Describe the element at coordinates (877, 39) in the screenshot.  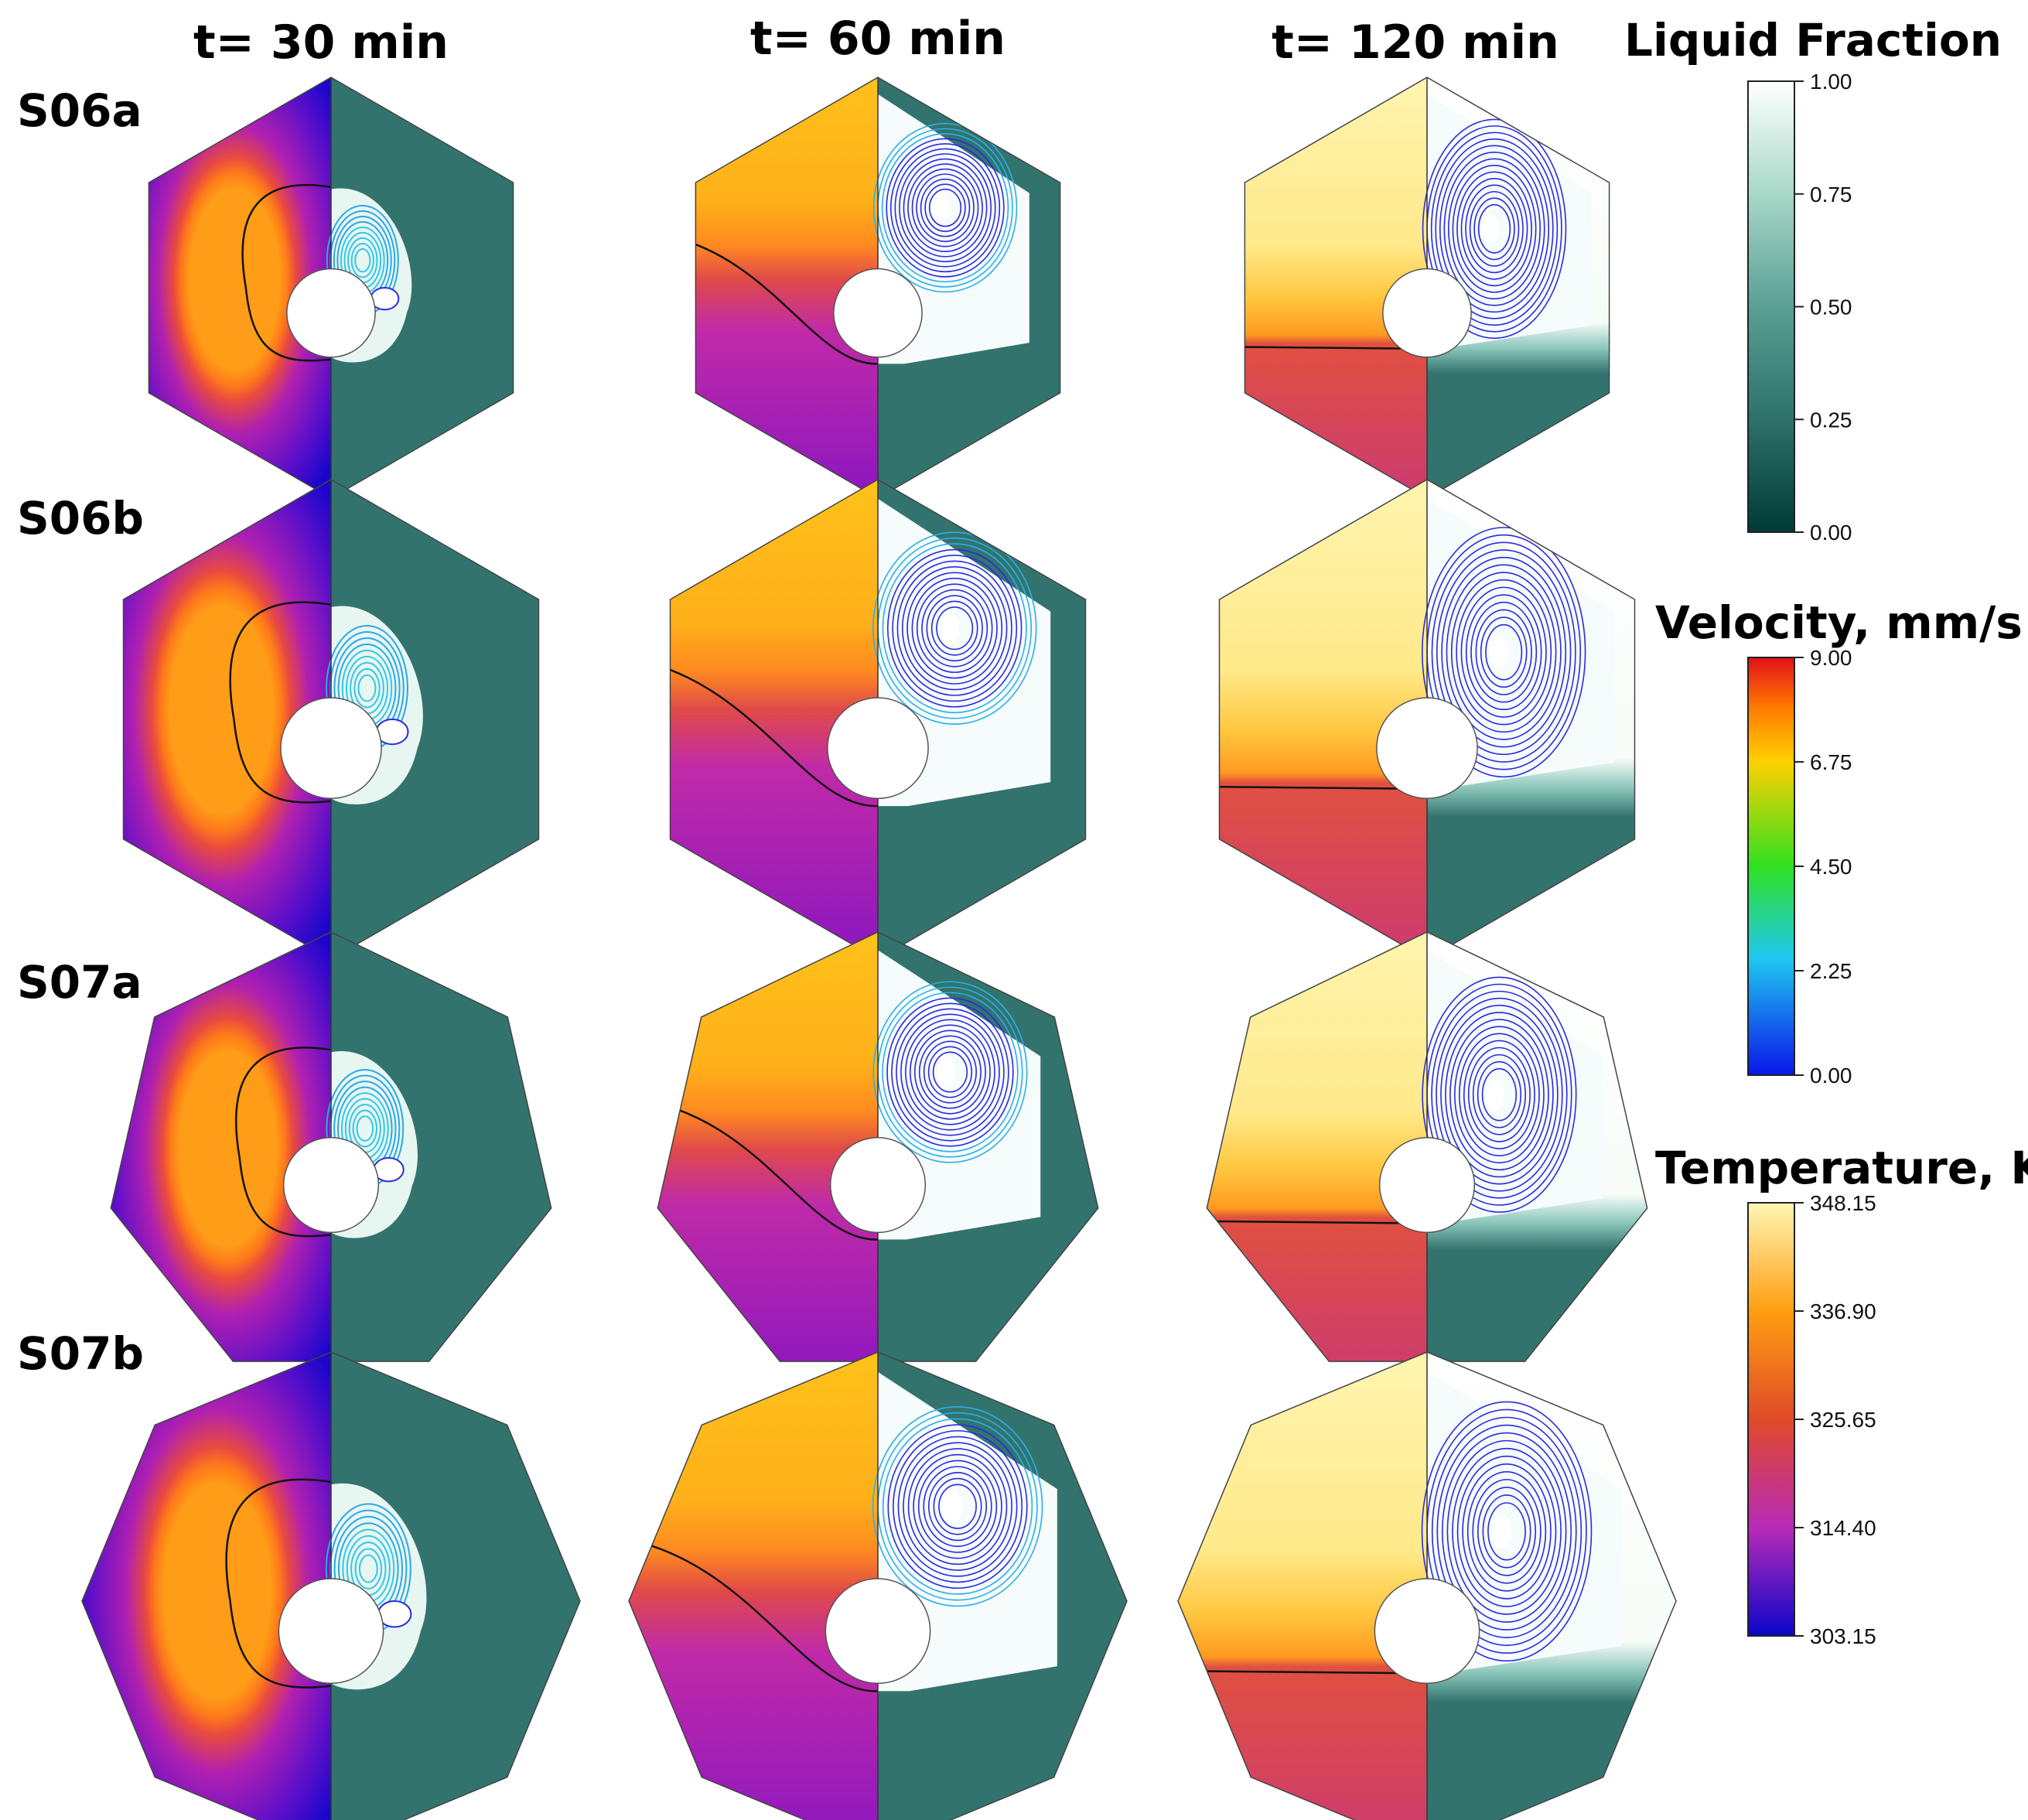
I see `column-title-60min: t= 60 min` at that location.